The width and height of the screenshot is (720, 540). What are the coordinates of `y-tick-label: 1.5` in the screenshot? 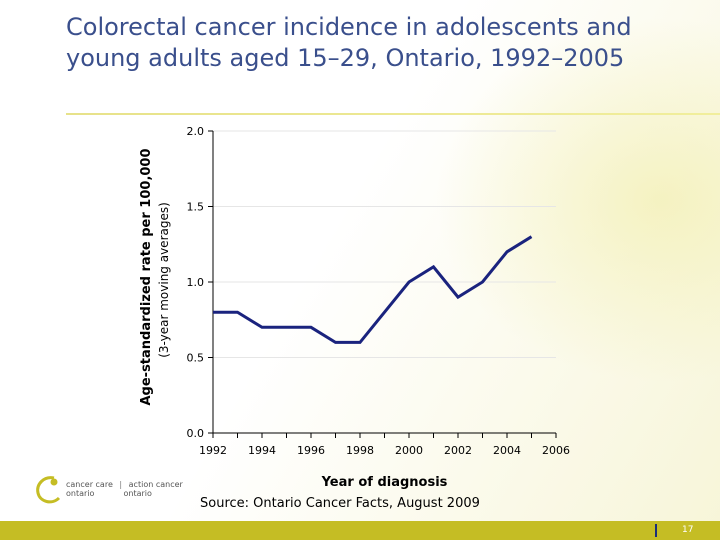 It's located at (196, 207).